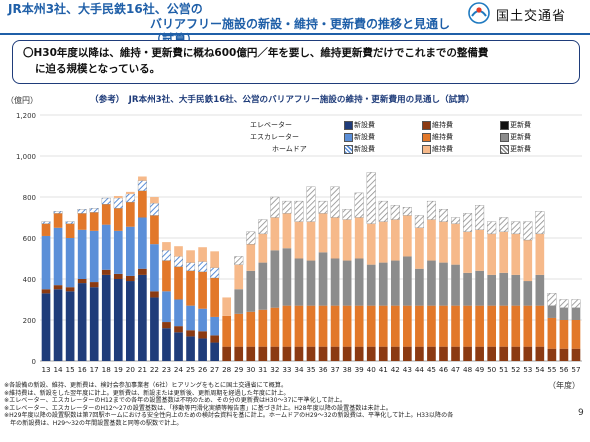 The height and width of the screenshot is (442, 590). I want to click on x-tick-label: 43, so click(407, 369).